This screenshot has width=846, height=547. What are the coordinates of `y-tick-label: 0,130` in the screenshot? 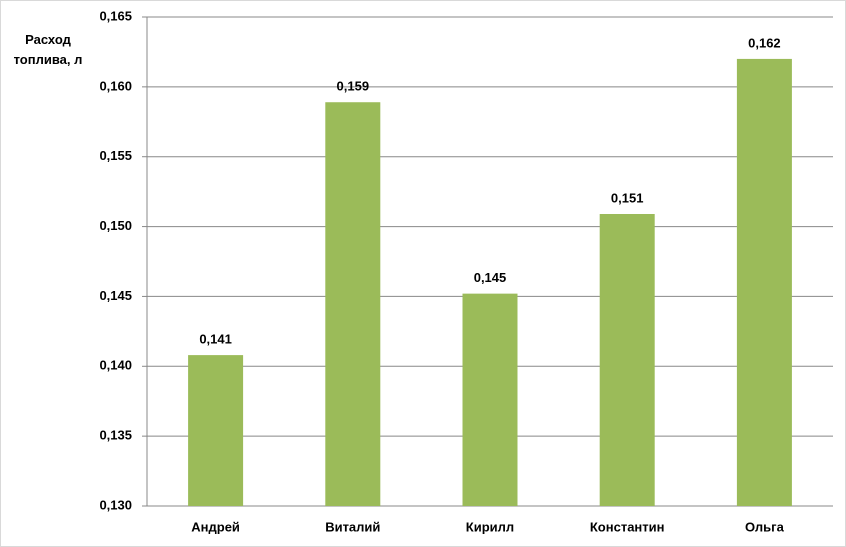 It's located at (115, 504).